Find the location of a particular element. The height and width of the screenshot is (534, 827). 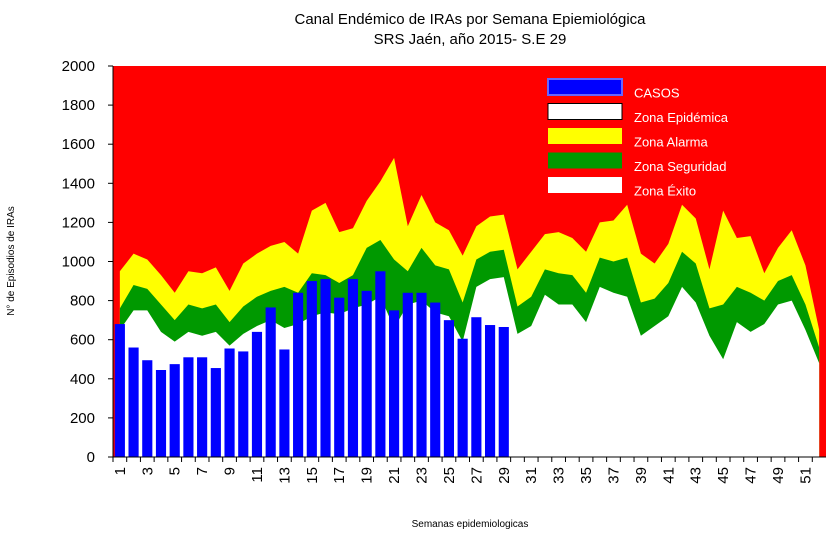

y-tick-label: 400 is located at coordinates (82, 379).